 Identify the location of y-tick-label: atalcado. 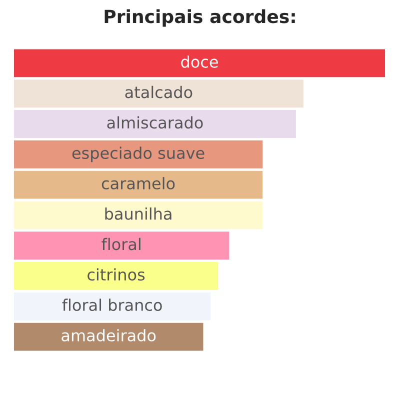
(158, 92).